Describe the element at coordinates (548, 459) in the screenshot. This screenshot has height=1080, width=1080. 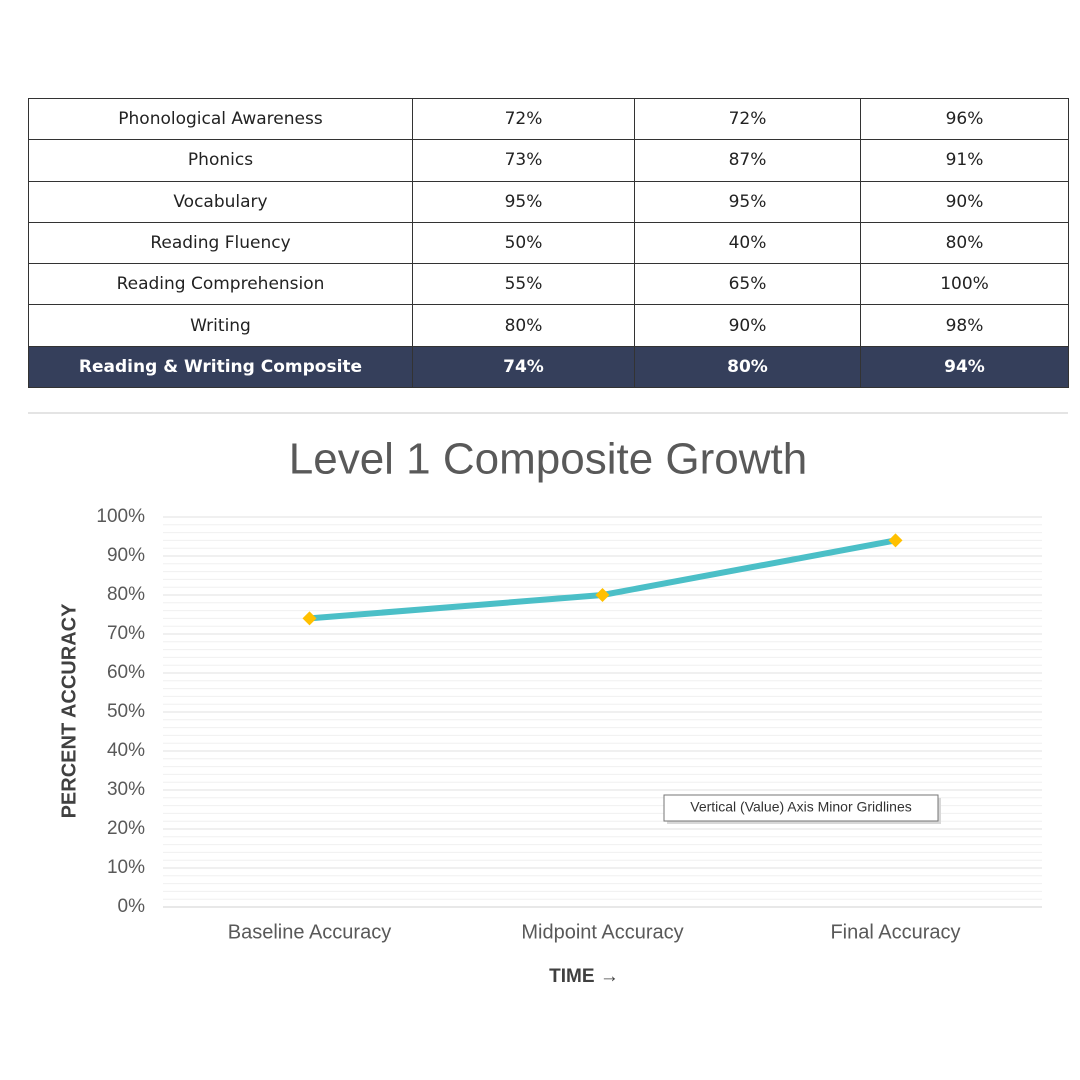
I see `chart-title: Level 1 Composite Growth` at that location.